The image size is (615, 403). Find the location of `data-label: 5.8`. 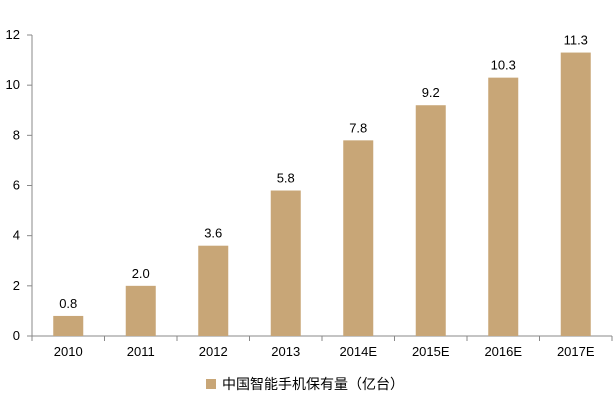

data-label: 5.8 is located at coordinates (286, 178).